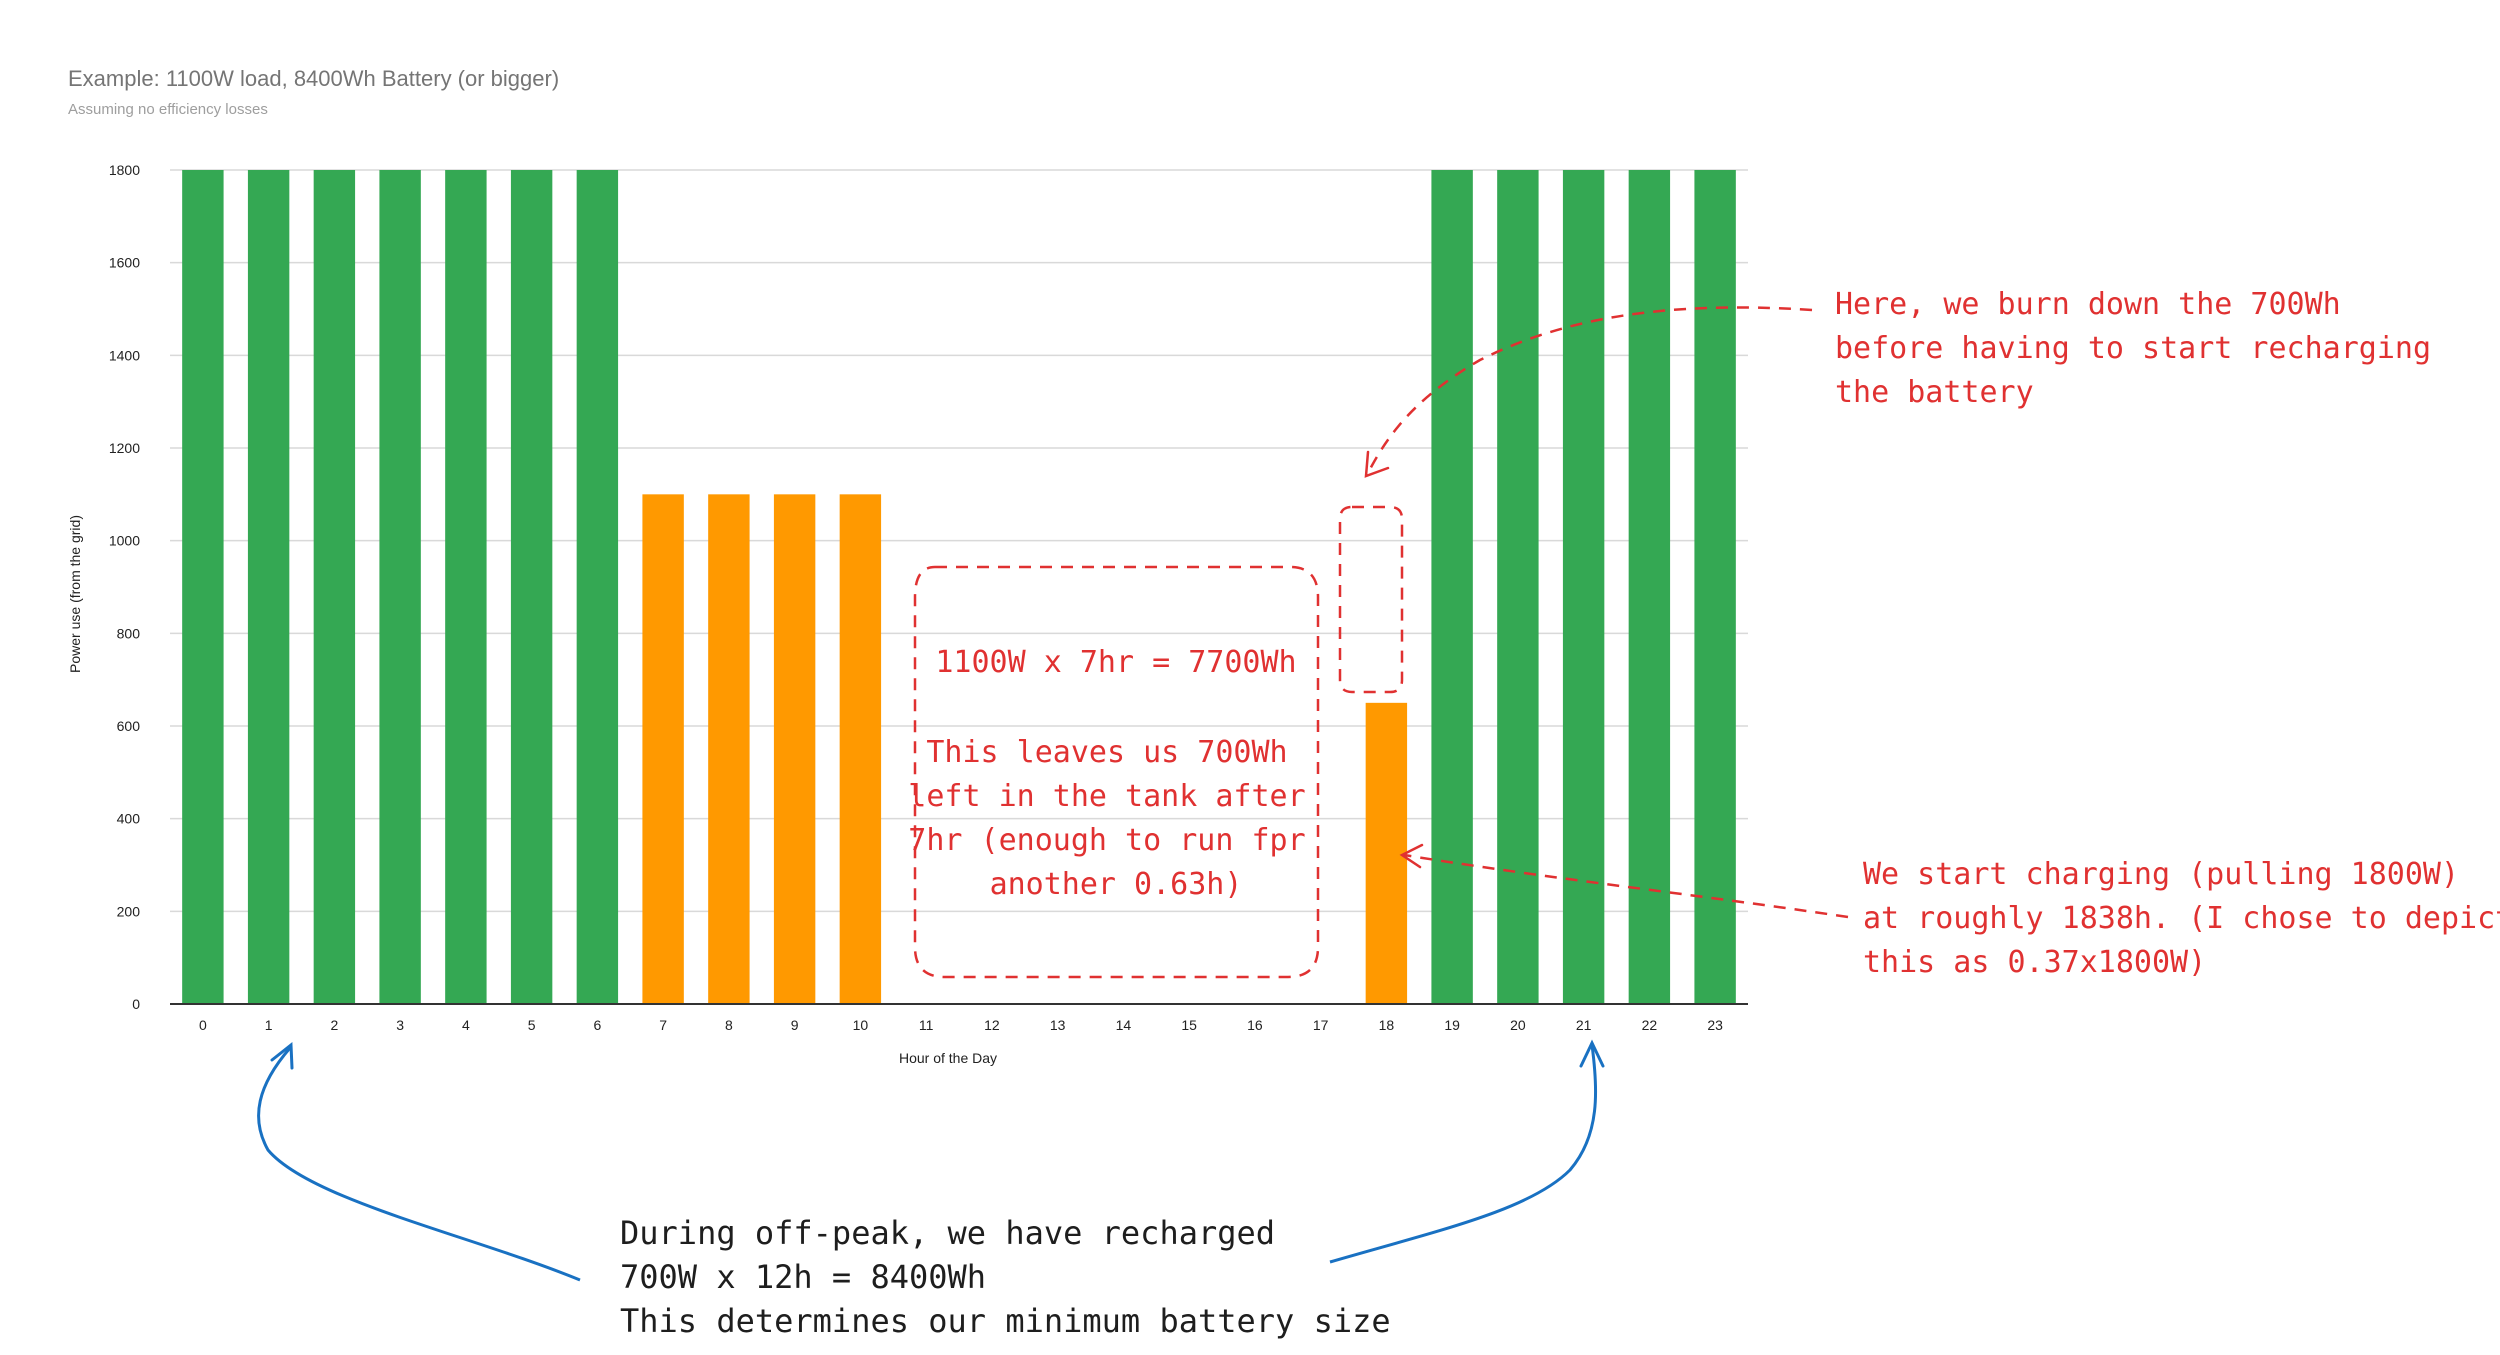  I want to click on arrow-to-burn-down-box, so click(1589, 390).